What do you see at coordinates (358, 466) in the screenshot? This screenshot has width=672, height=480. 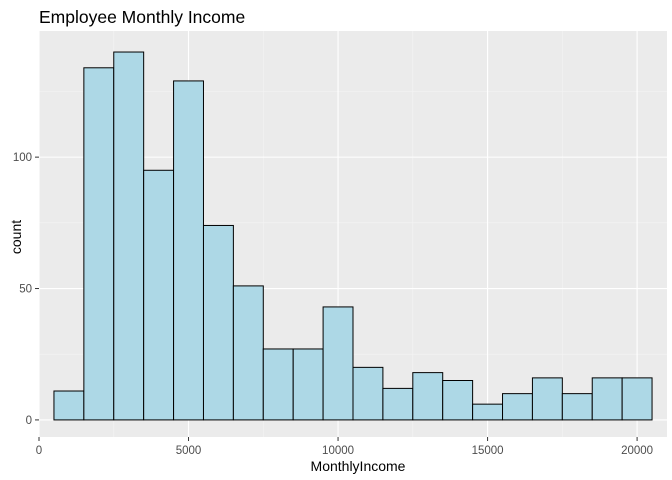 I see `x-axis-title: MonthlyIncome` at bounding box center [358, 466].